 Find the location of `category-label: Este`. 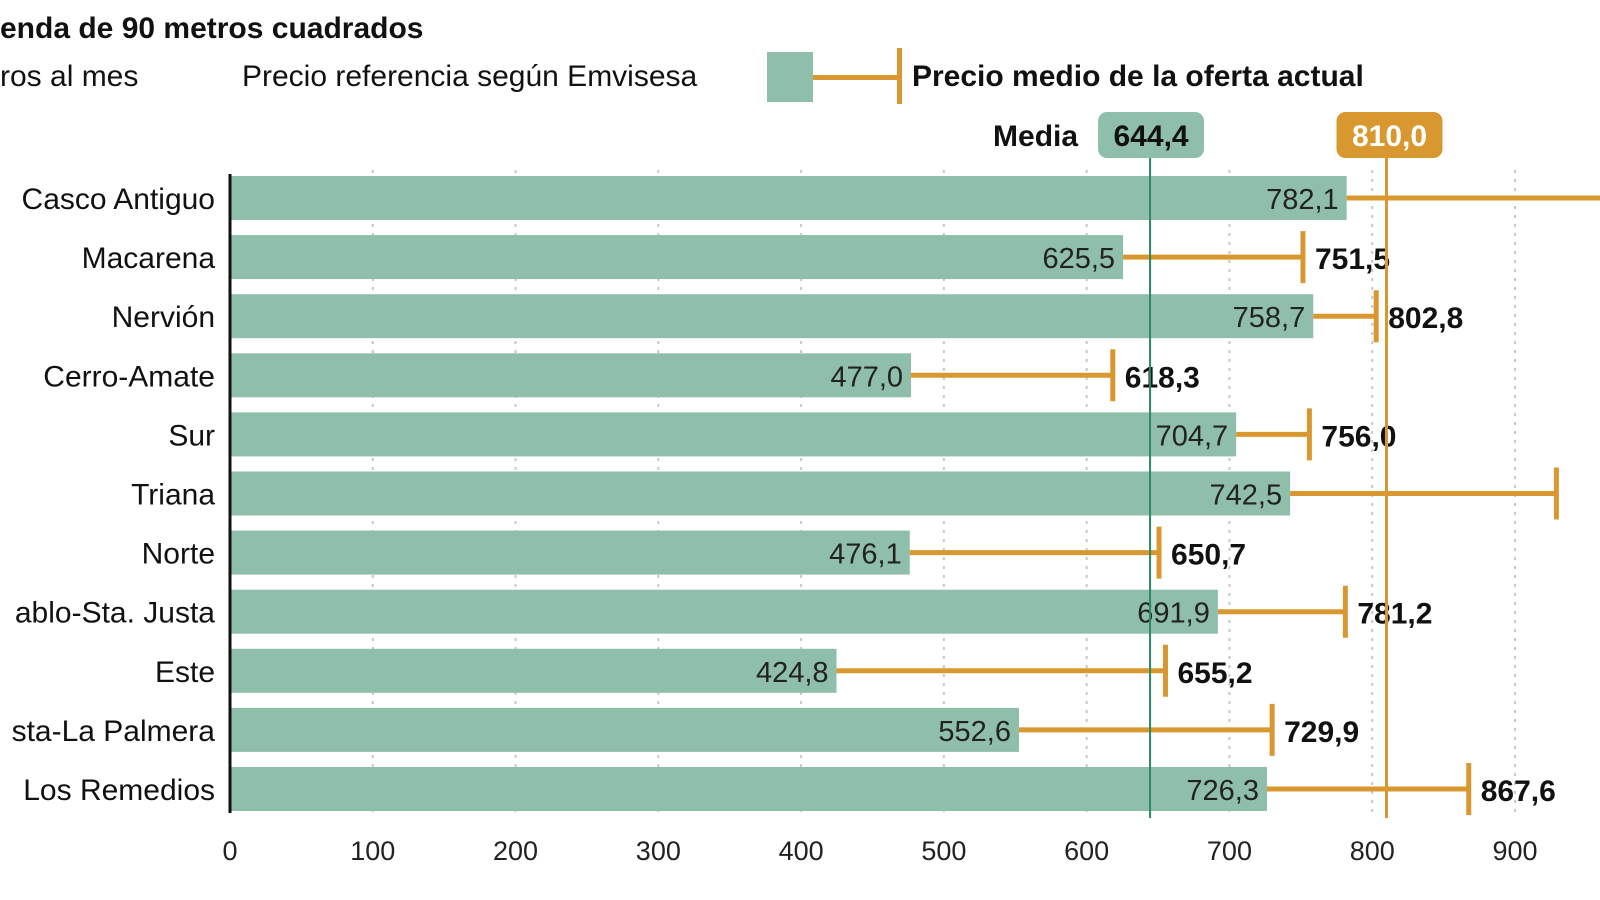

category-label: Este is located at coordinates (185, 672).